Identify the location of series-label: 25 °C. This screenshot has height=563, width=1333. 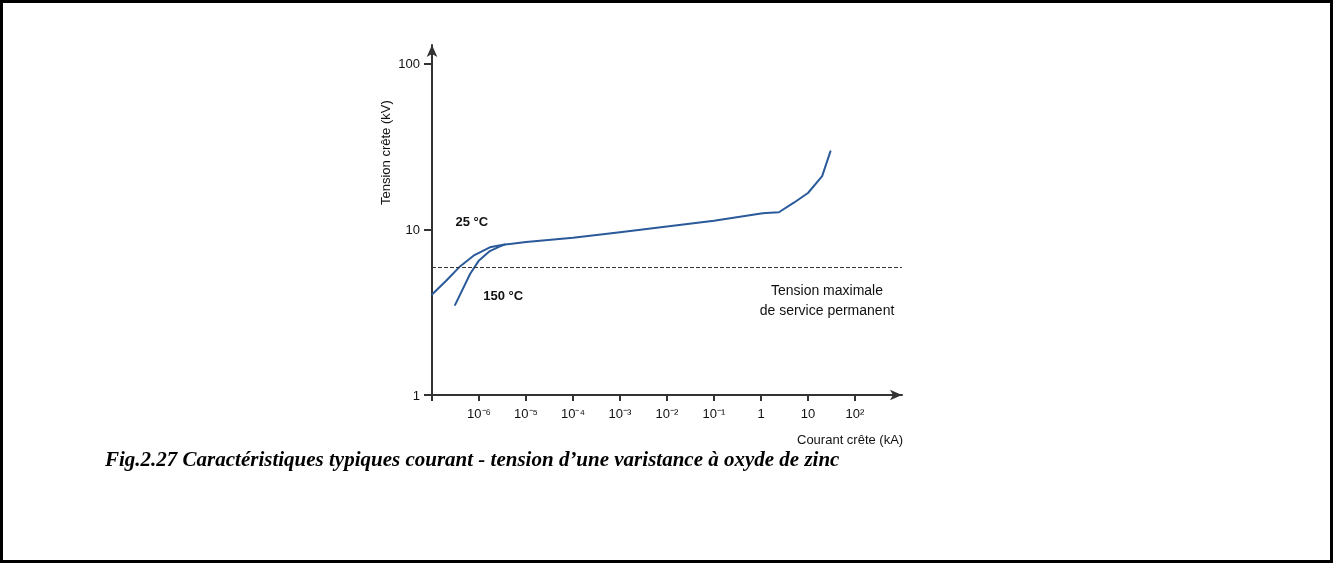
(472, 222).